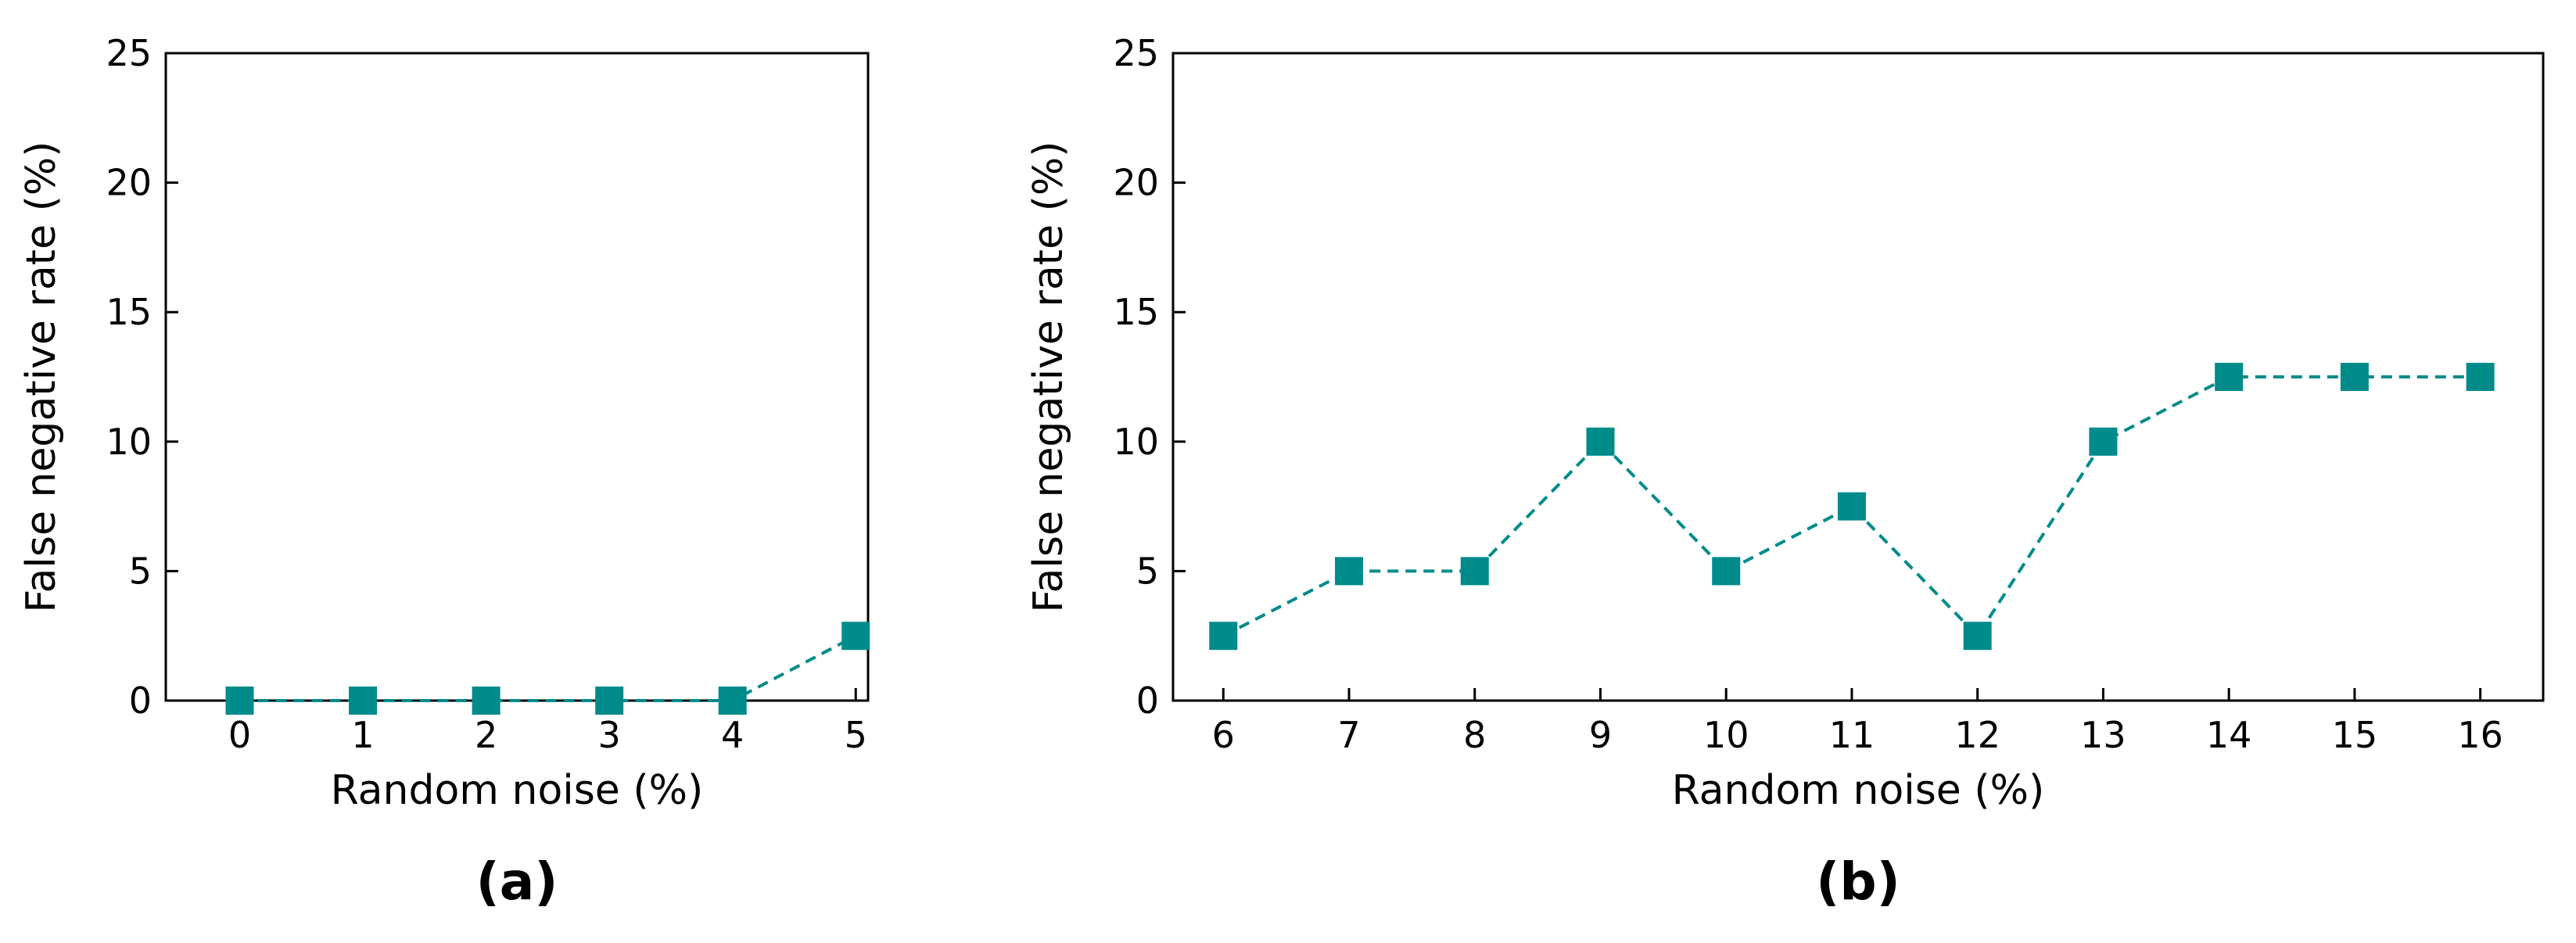 The width and height of the screenshot is (2576, 943). Describe the element at coordinates (1852, 735) in the screenshot. I see `x-tick-label: 11` at that location.